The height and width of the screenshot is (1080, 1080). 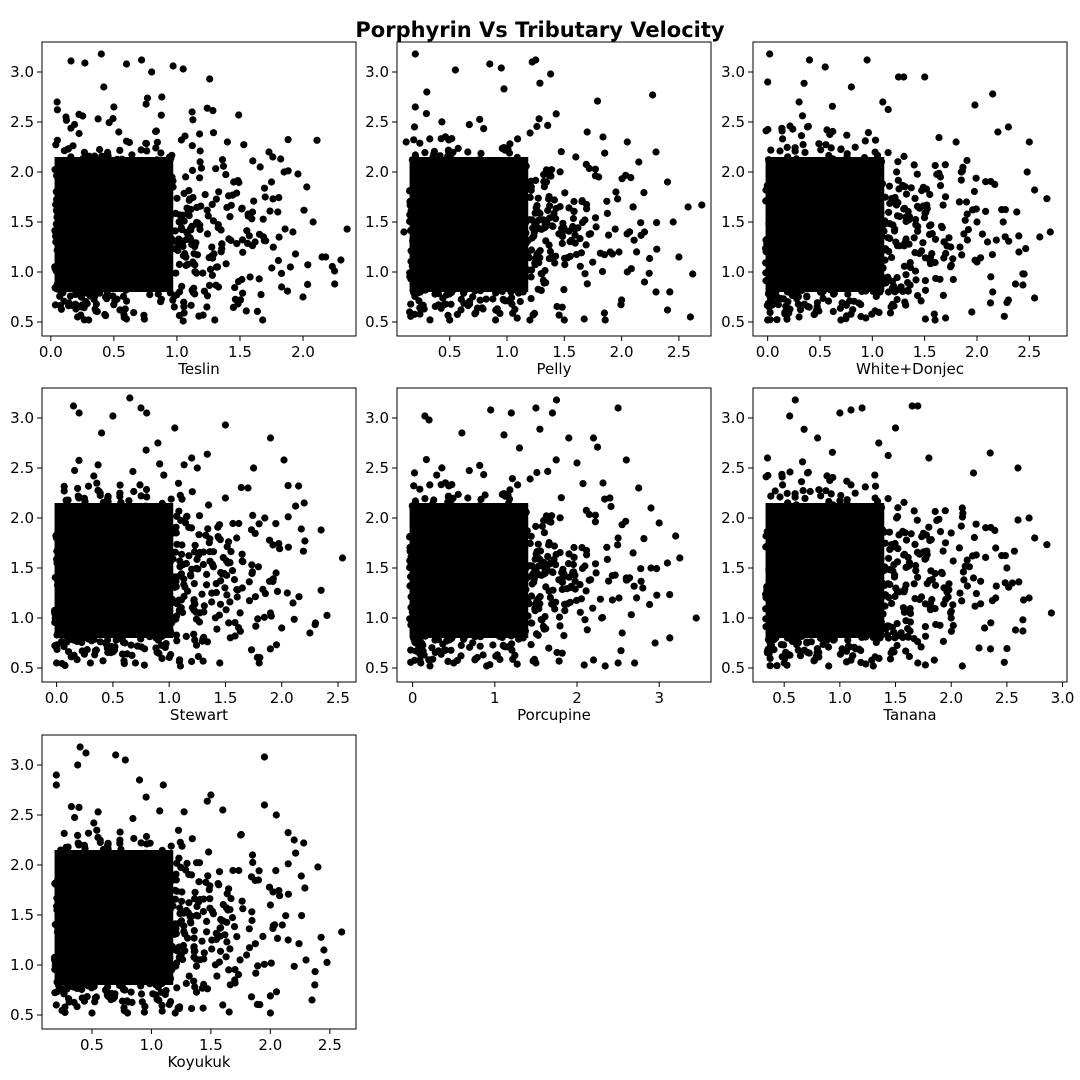 I want to click on y-tick-label: 1.0, so click(x=733, y=272).